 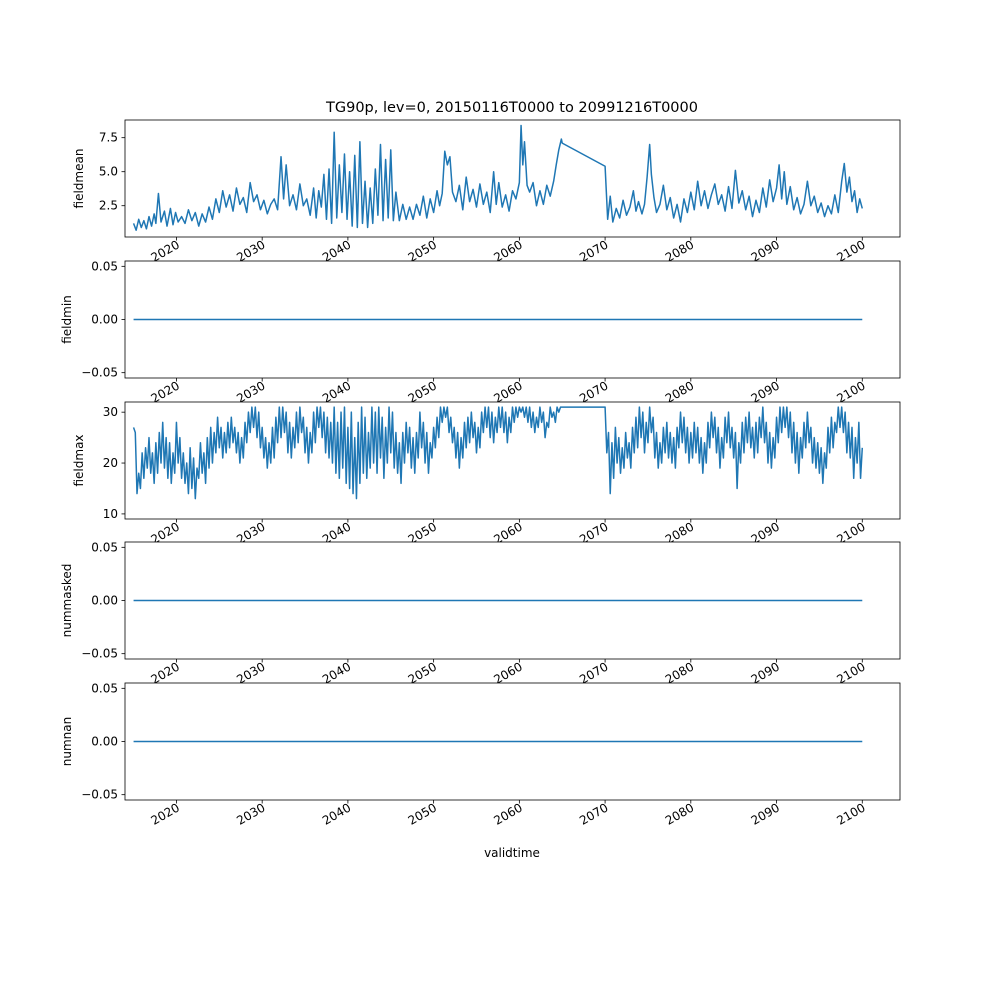 What do you see at coordinates (104, 320) in the screenshot?
I see `y-tick-label-fieldmin: 0.00` at bounding box center [104, 320].